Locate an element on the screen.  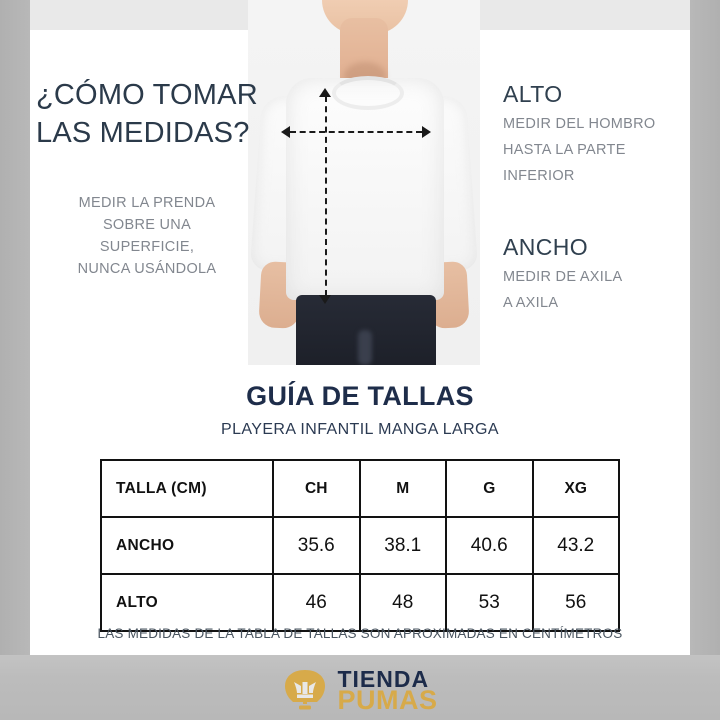
alto-desc-line3: INFERIOR is located at coordinates (539, 176).